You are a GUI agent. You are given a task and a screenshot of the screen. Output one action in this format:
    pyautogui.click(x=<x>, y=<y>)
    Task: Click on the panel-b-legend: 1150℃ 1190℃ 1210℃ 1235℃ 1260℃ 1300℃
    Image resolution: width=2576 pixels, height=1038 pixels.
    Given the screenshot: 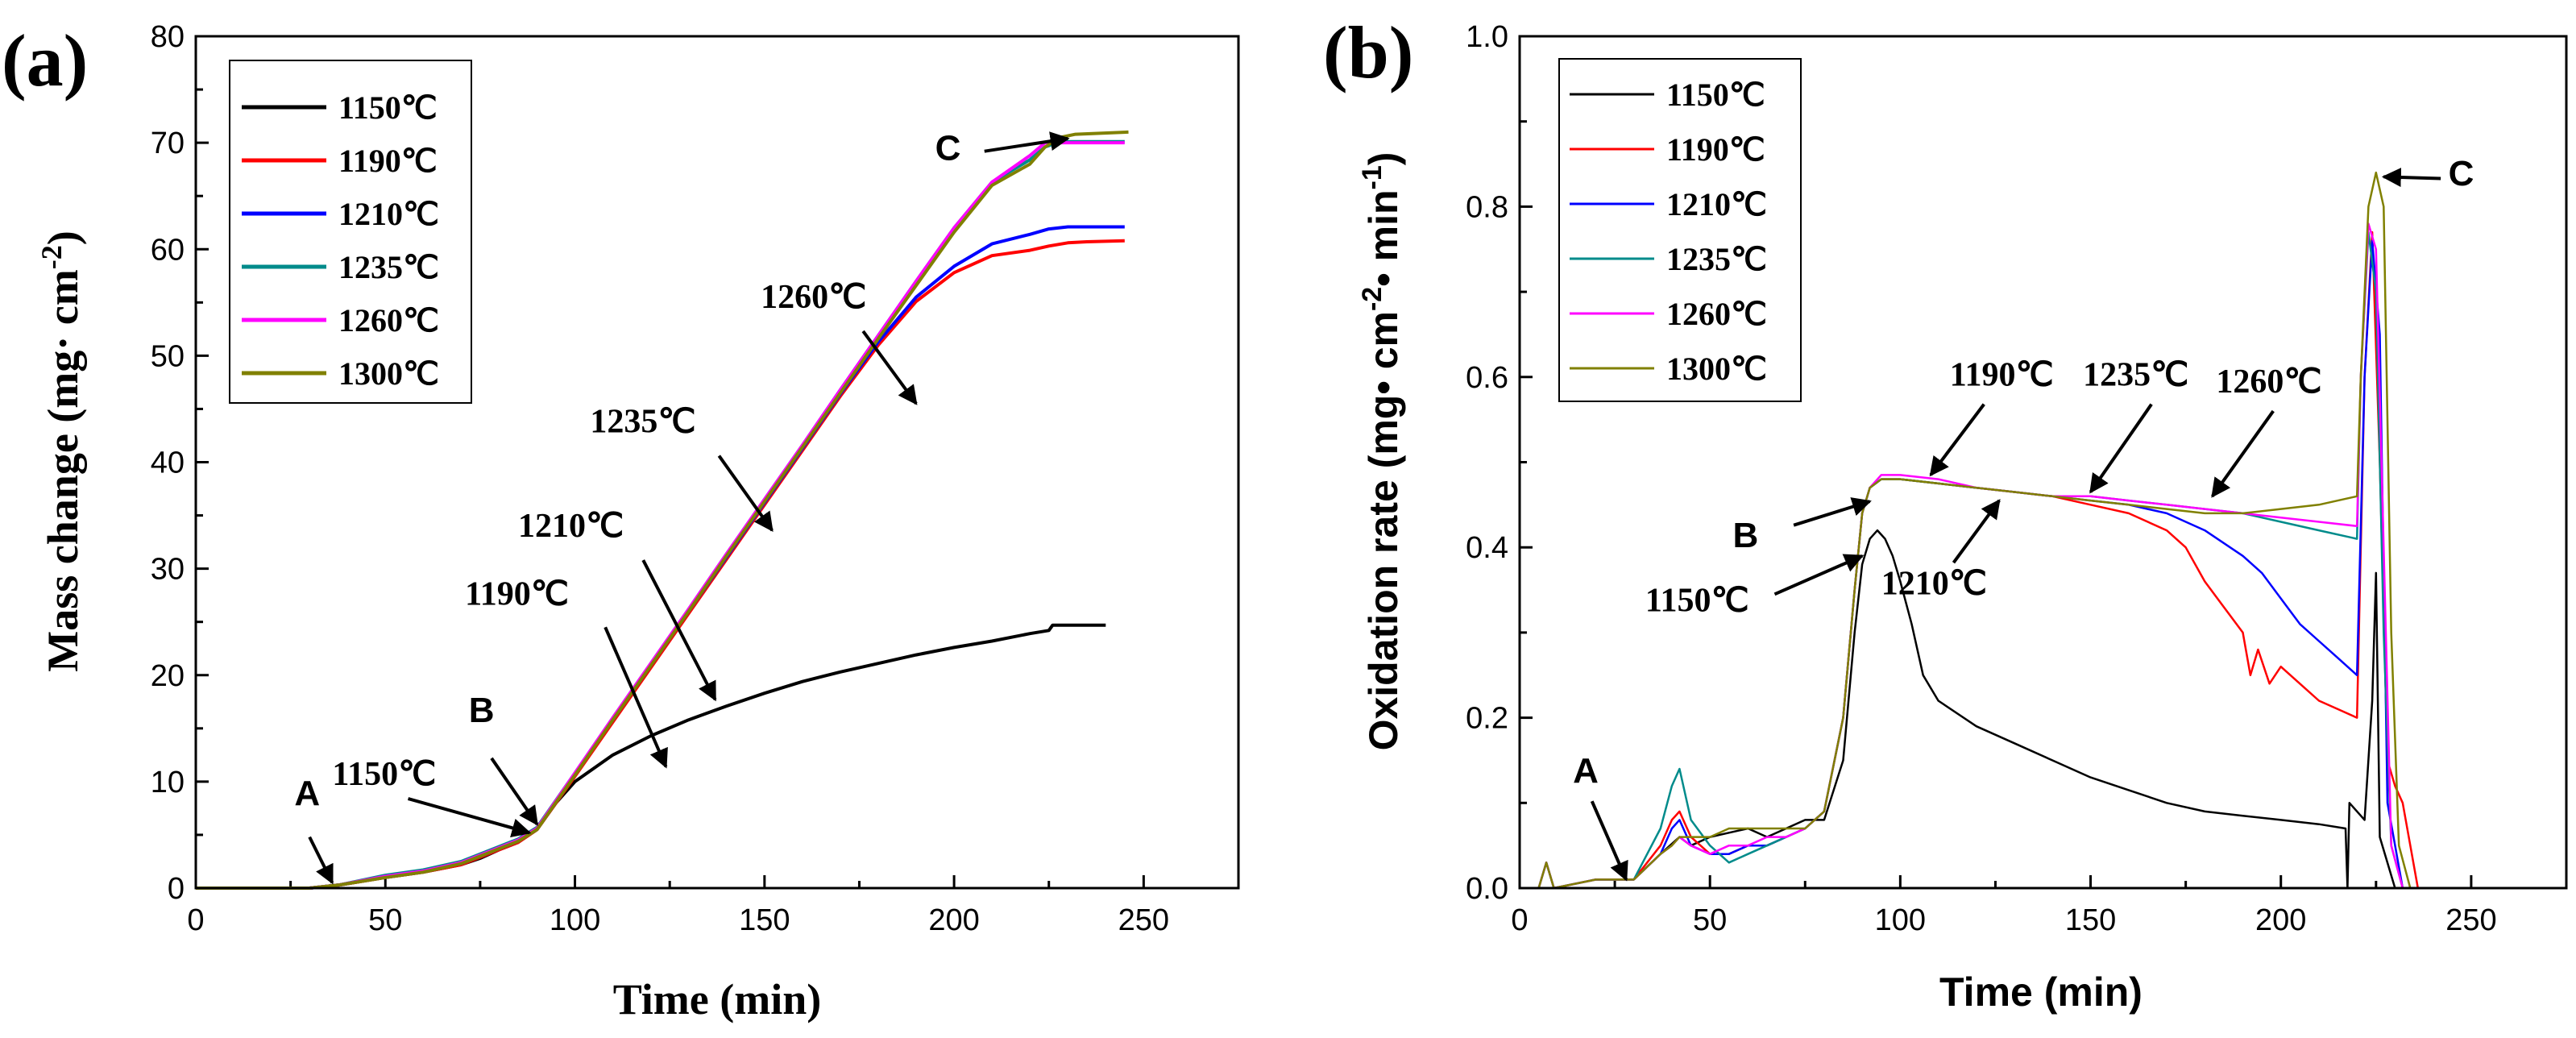 What is the action you would take?
    pyautogui.click(x=1680, y=230)
    